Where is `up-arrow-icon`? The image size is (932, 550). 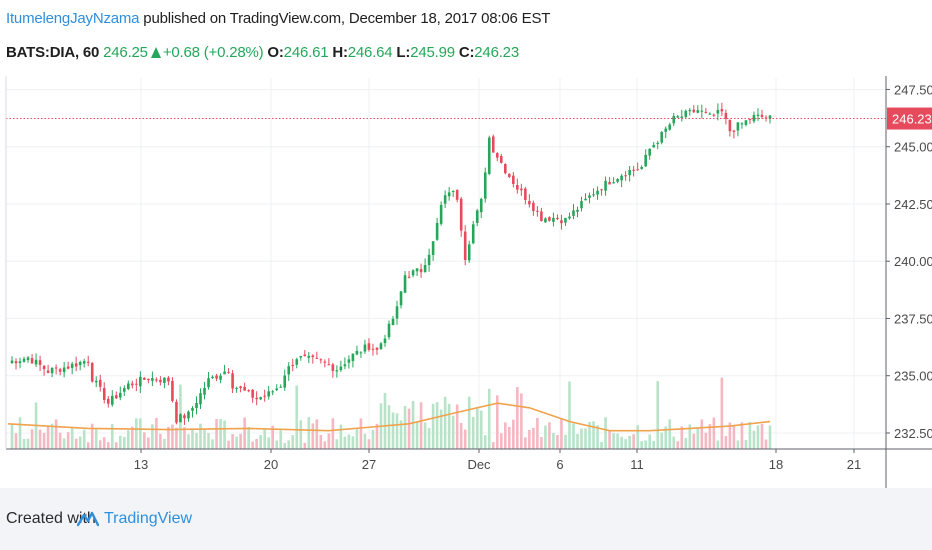 up-arrow-icon is located at coordinates (155, 52).